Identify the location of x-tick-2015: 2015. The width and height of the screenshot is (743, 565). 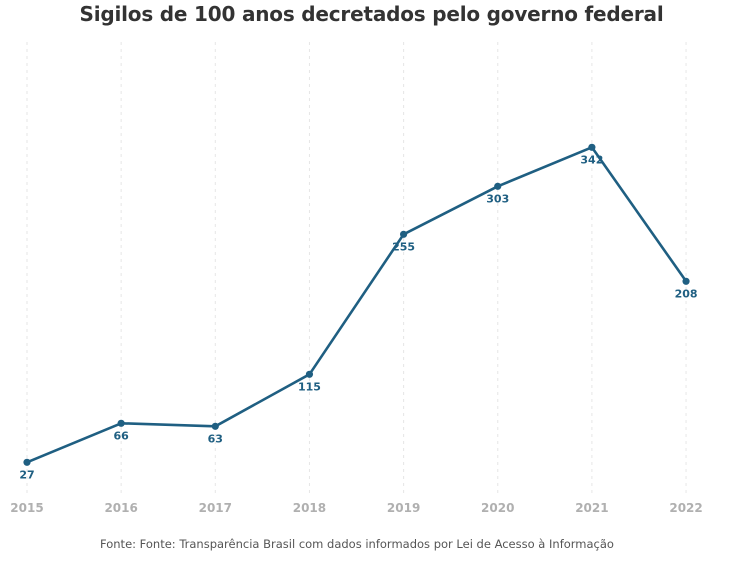
(26, 508).